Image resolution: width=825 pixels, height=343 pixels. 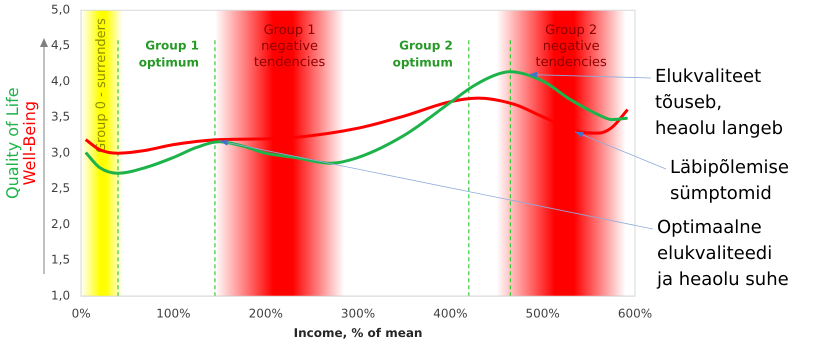 What do you see at coordinates (12, 143) in the screenshot?
I see `text: Quality of Life` at bounding box center [12, 143].